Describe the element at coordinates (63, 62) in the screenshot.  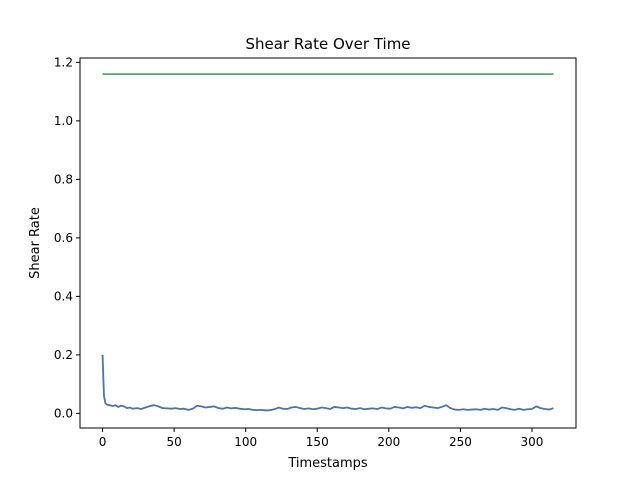
I see `y-tick-label: 1.2` at that location.